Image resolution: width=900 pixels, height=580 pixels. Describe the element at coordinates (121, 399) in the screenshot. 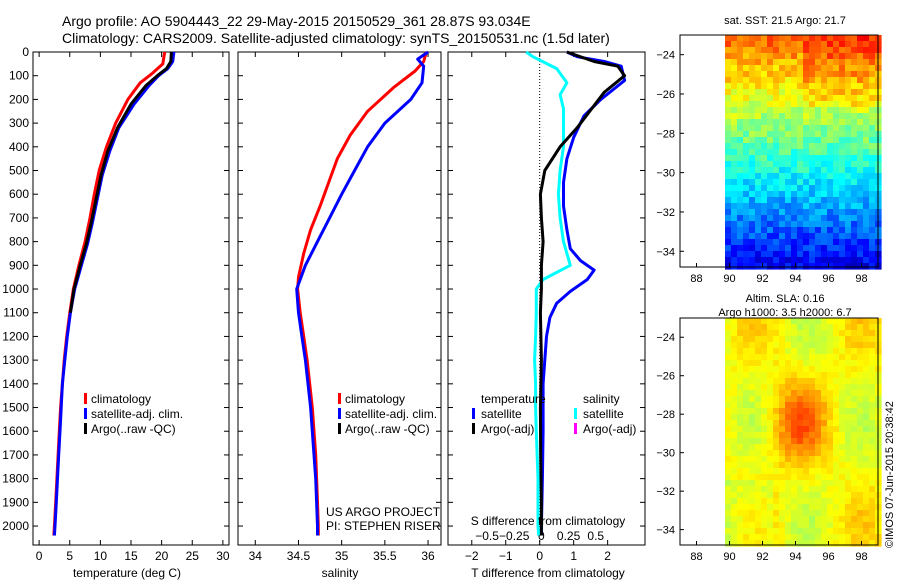

I see `legend-label-climatology: climatology` at that location.